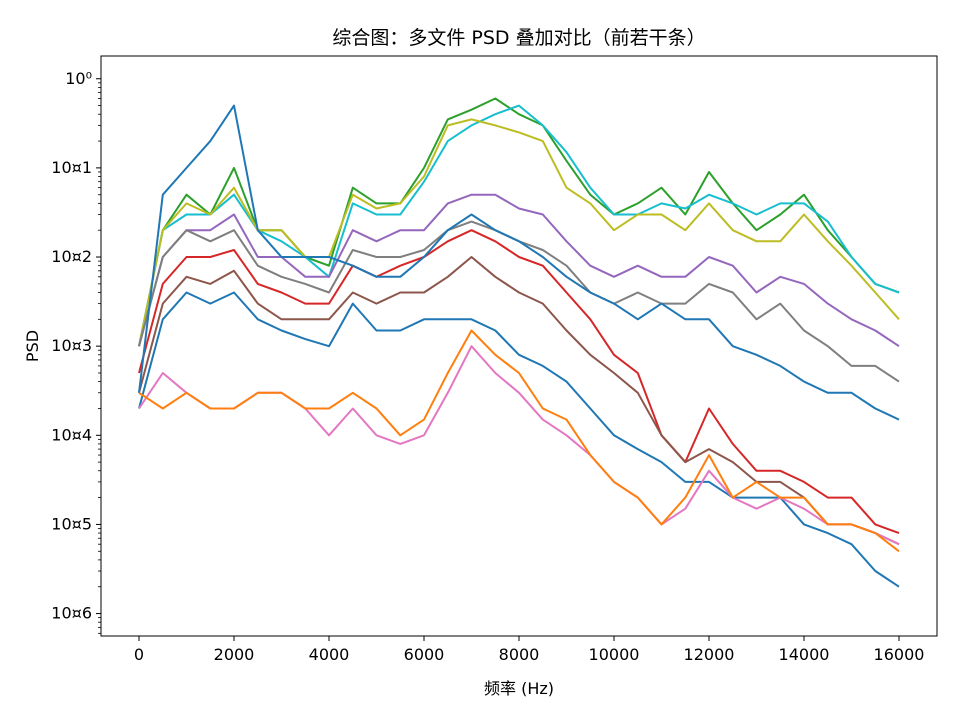 The width and height of the screenshot is (960, 720). What do you see at coordinates (32, 346) in the screenshot?
I see `y-axis-label: PSD` at bounding box center [32, 346].